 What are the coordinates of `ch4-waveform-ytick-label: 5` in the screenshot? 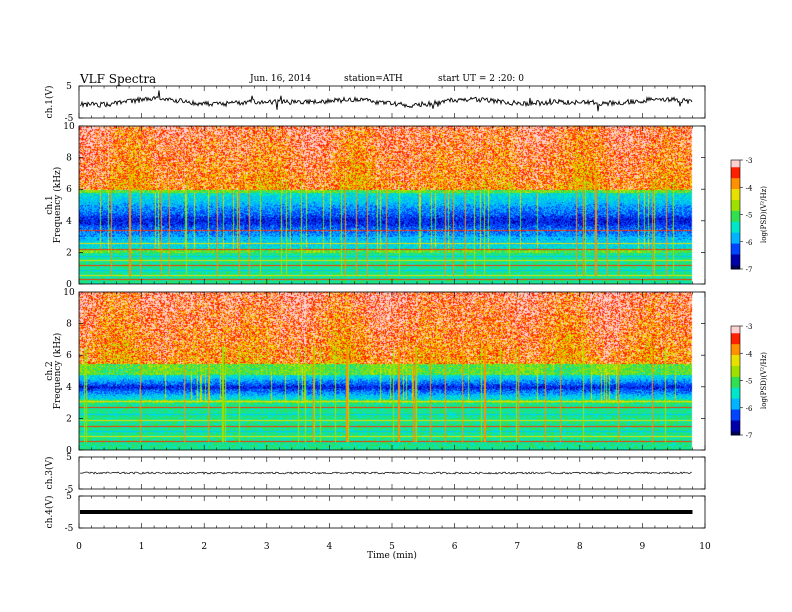 It's located at (69, 497).